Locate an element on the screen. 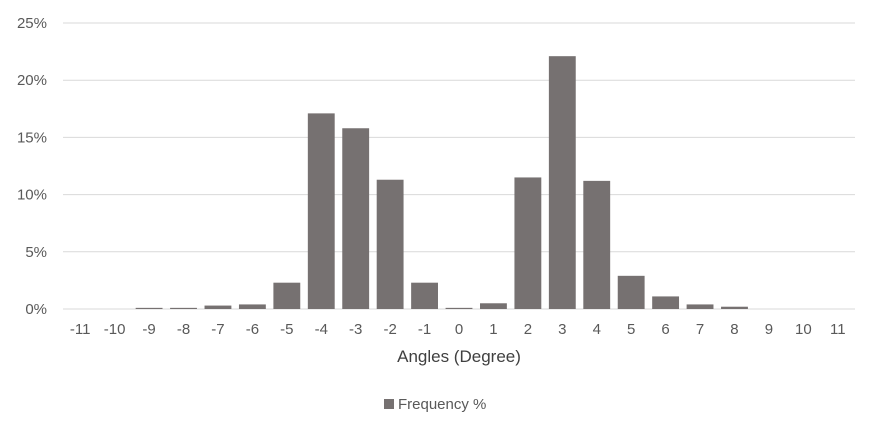 The height and width of the screenshot is (429, 871). x-tick-labels: -11 -10 -9 -8 -7 -6 -5 -4 -3 -2 -1 0 1 2 3 4 5 6 7 8 9 10 11 is located at coordinates (458, 329).